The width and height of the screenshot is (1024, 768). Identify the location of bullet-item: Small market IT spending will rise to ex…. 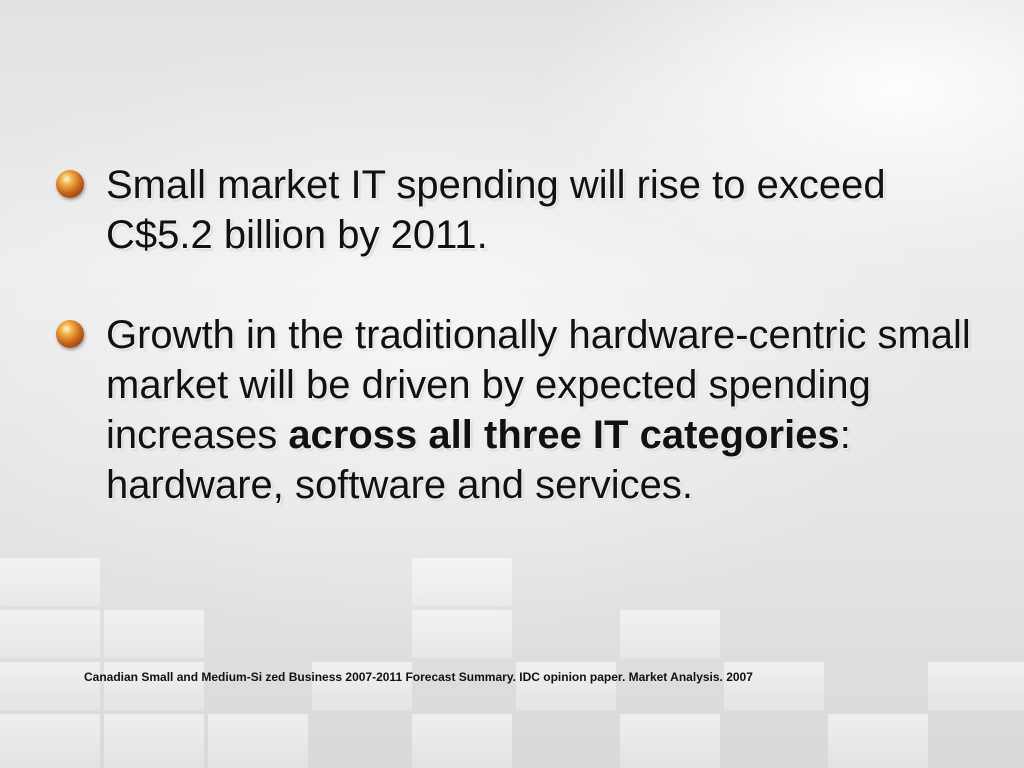
(521, 210).